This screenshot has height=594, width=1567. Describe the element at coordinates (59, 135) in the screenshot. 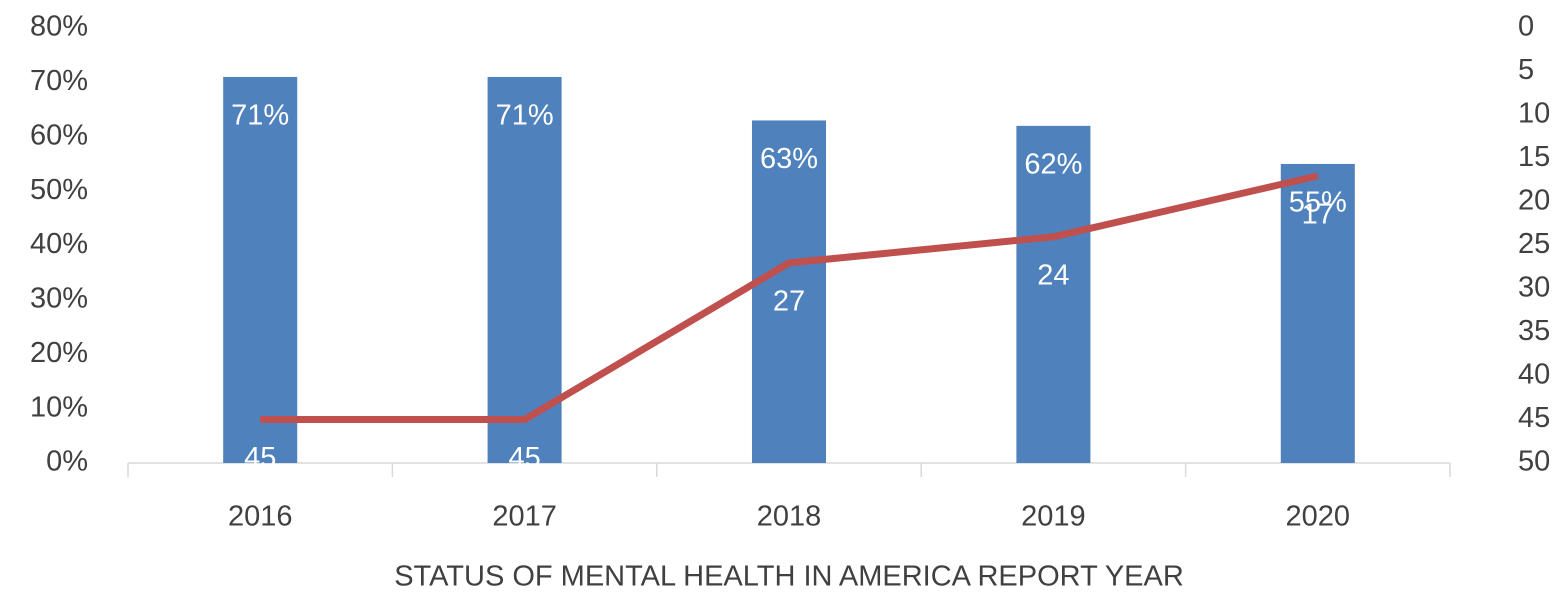

I see `y-tick-label: 60%` at that location.